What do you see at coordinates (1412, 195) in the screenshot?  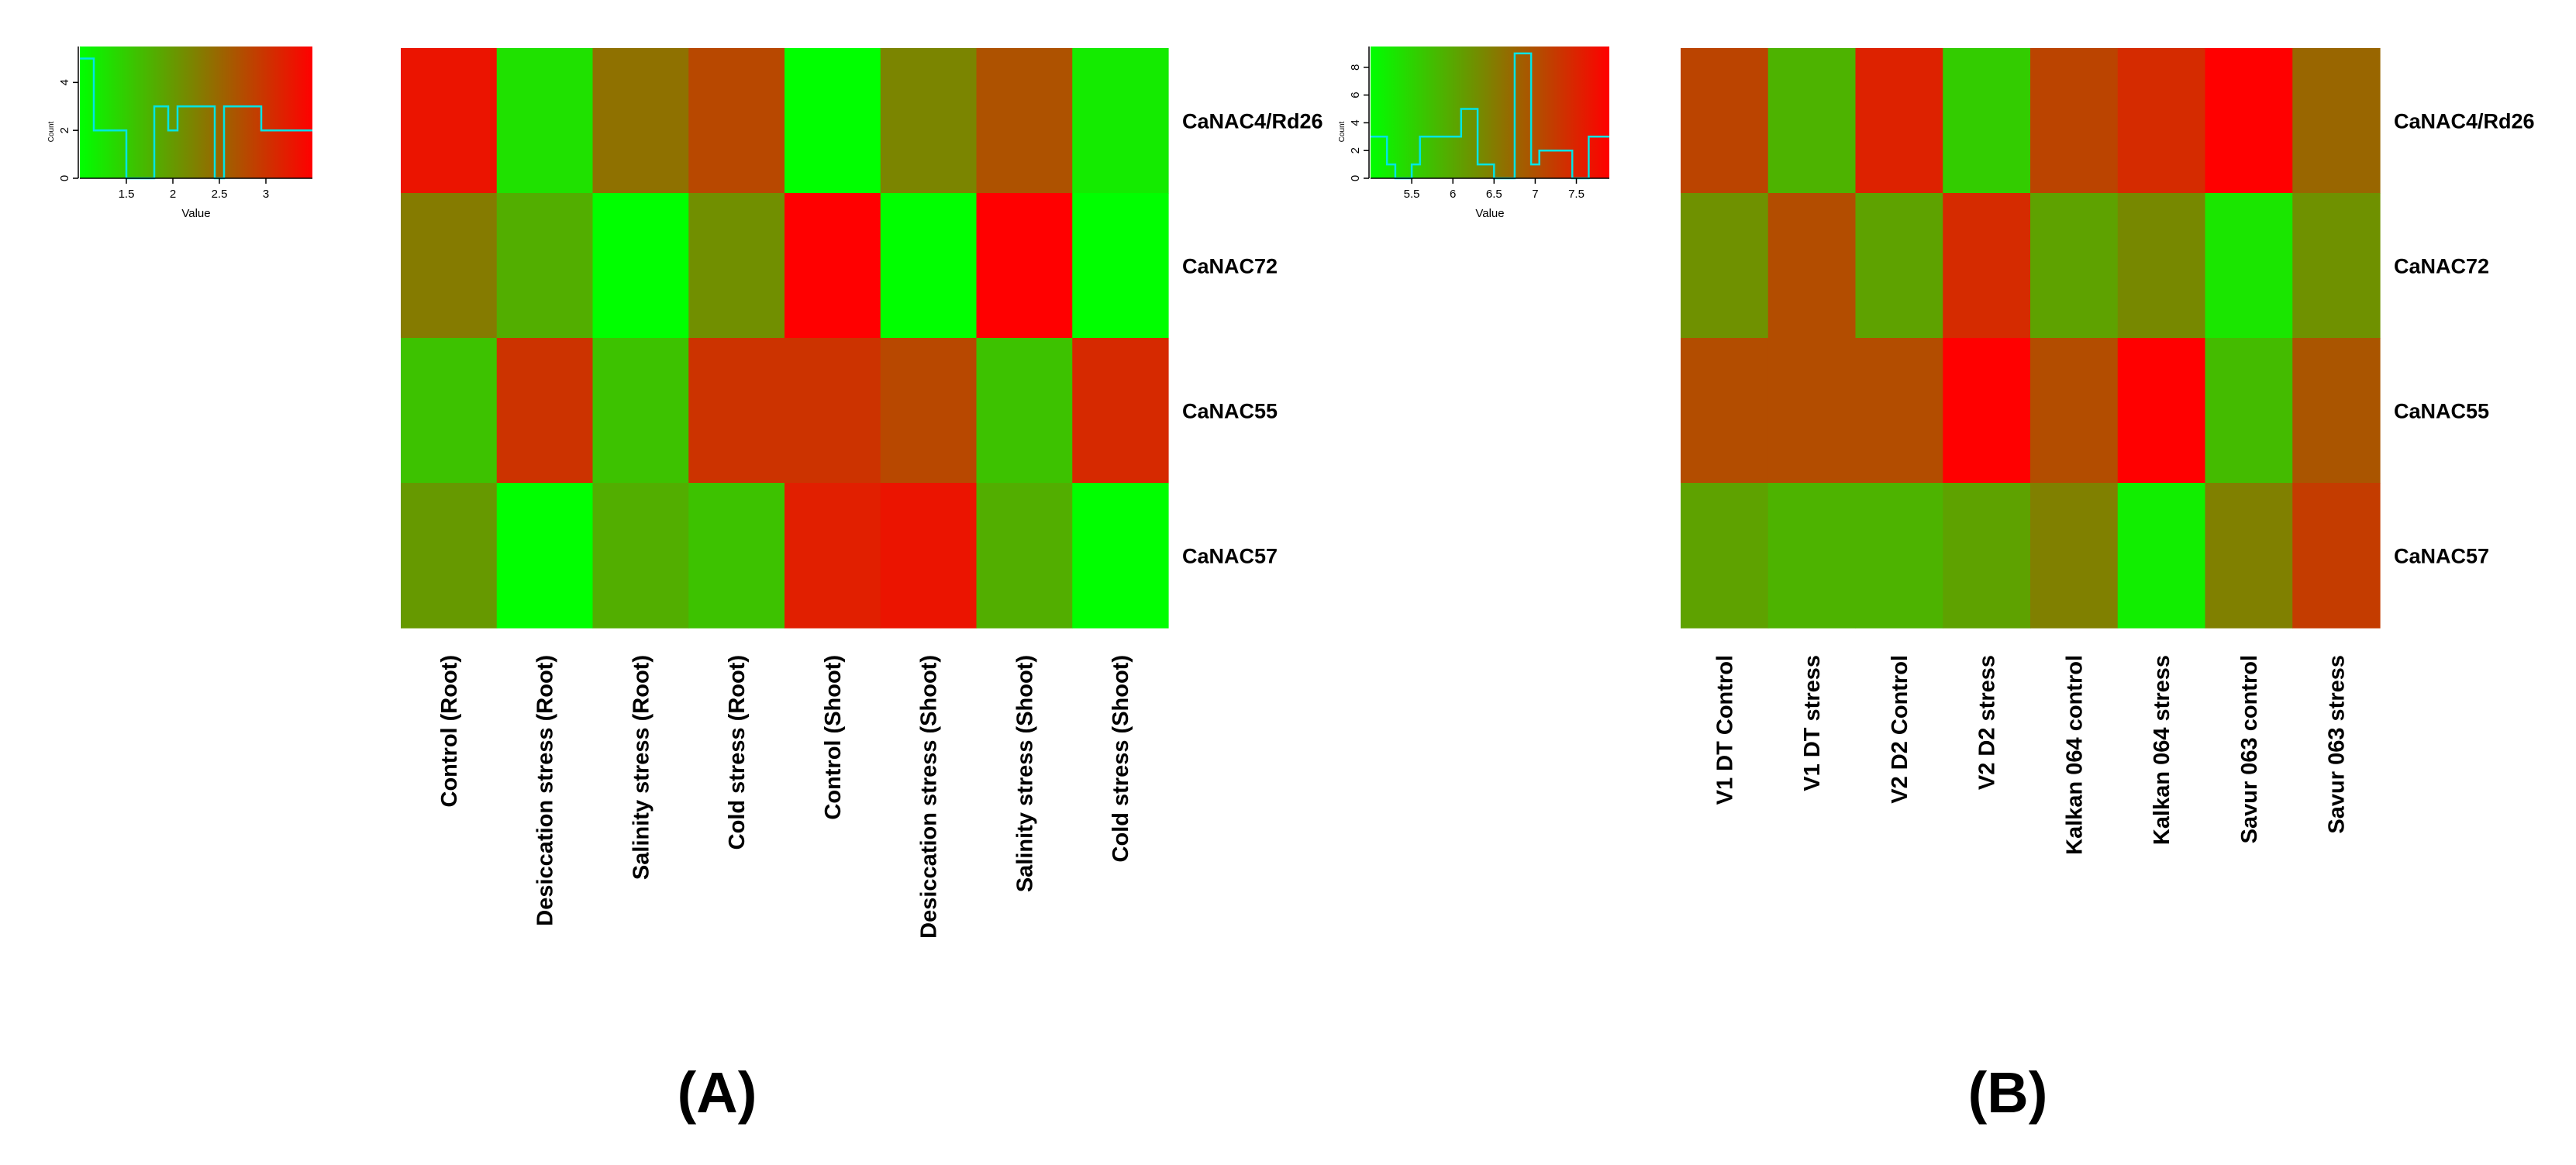 I see `color-key-x-tick-label: 5.5` at bounding box center [1412, 195].